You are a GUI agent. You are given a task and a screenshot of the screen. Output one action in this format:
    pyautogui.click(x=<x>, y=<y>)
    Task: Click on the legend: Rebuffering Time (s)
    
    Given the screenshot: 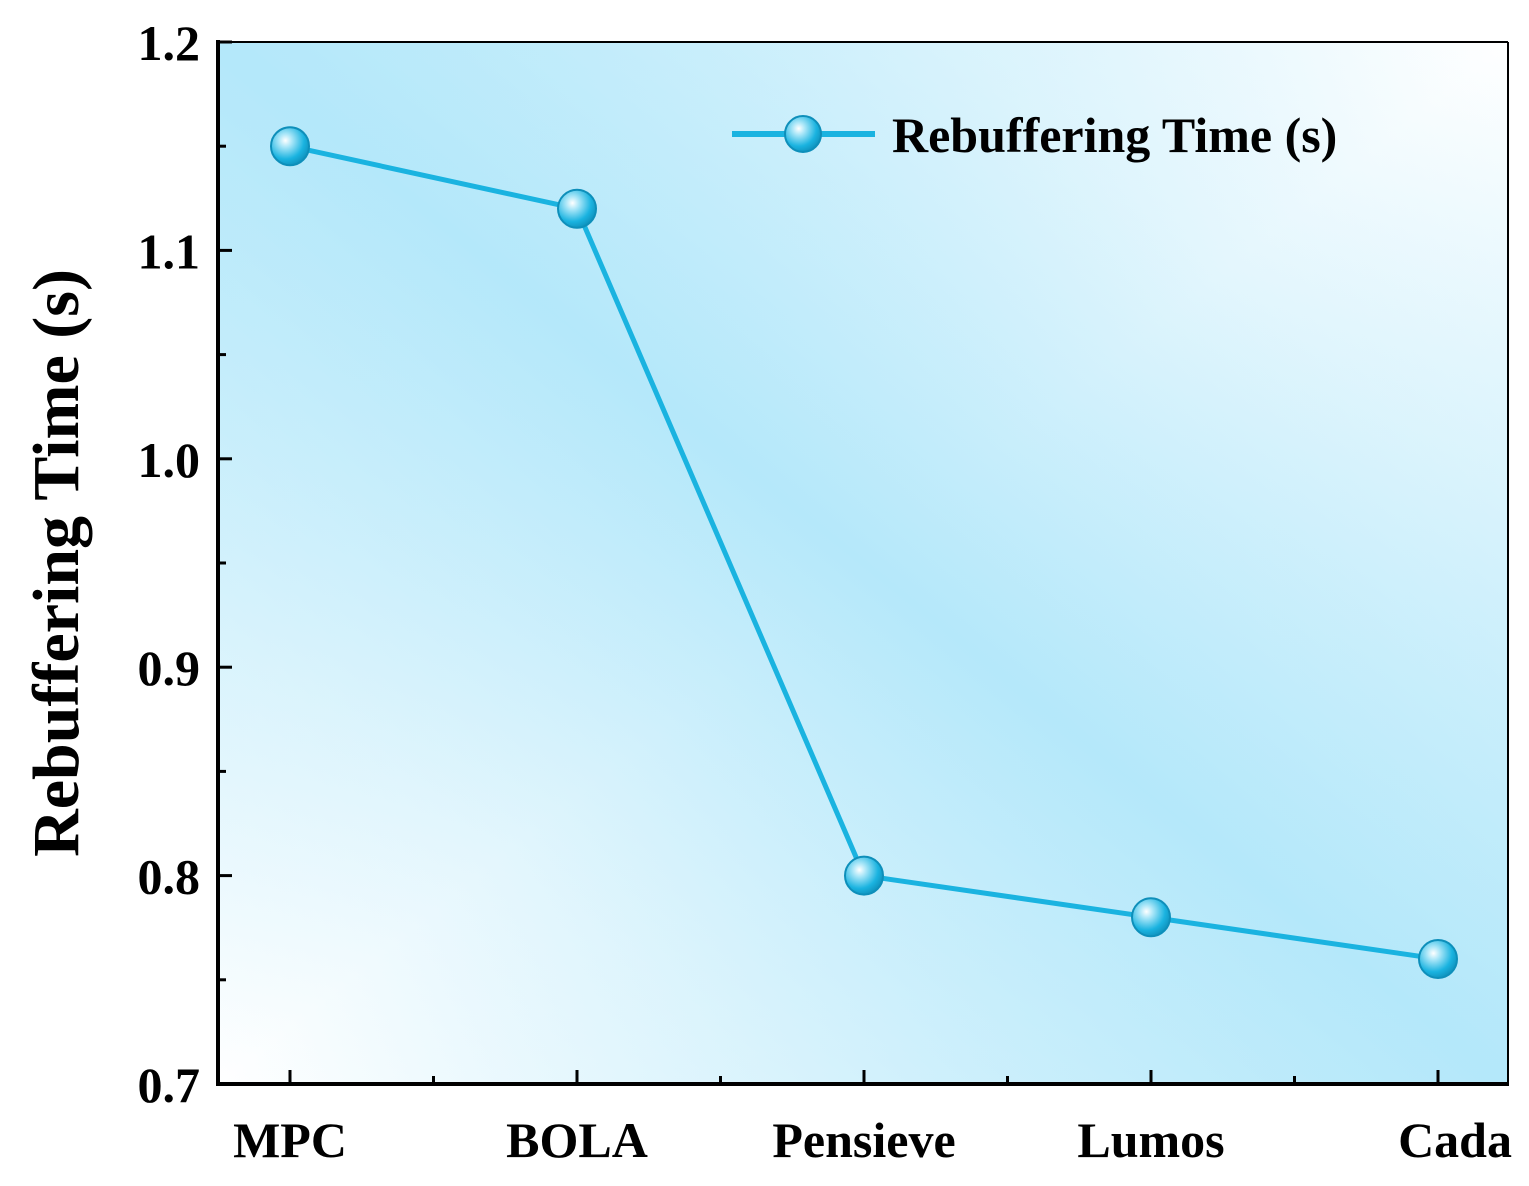 What is the action you would take?
    pyautogui.click(x=1034, y=135)
    